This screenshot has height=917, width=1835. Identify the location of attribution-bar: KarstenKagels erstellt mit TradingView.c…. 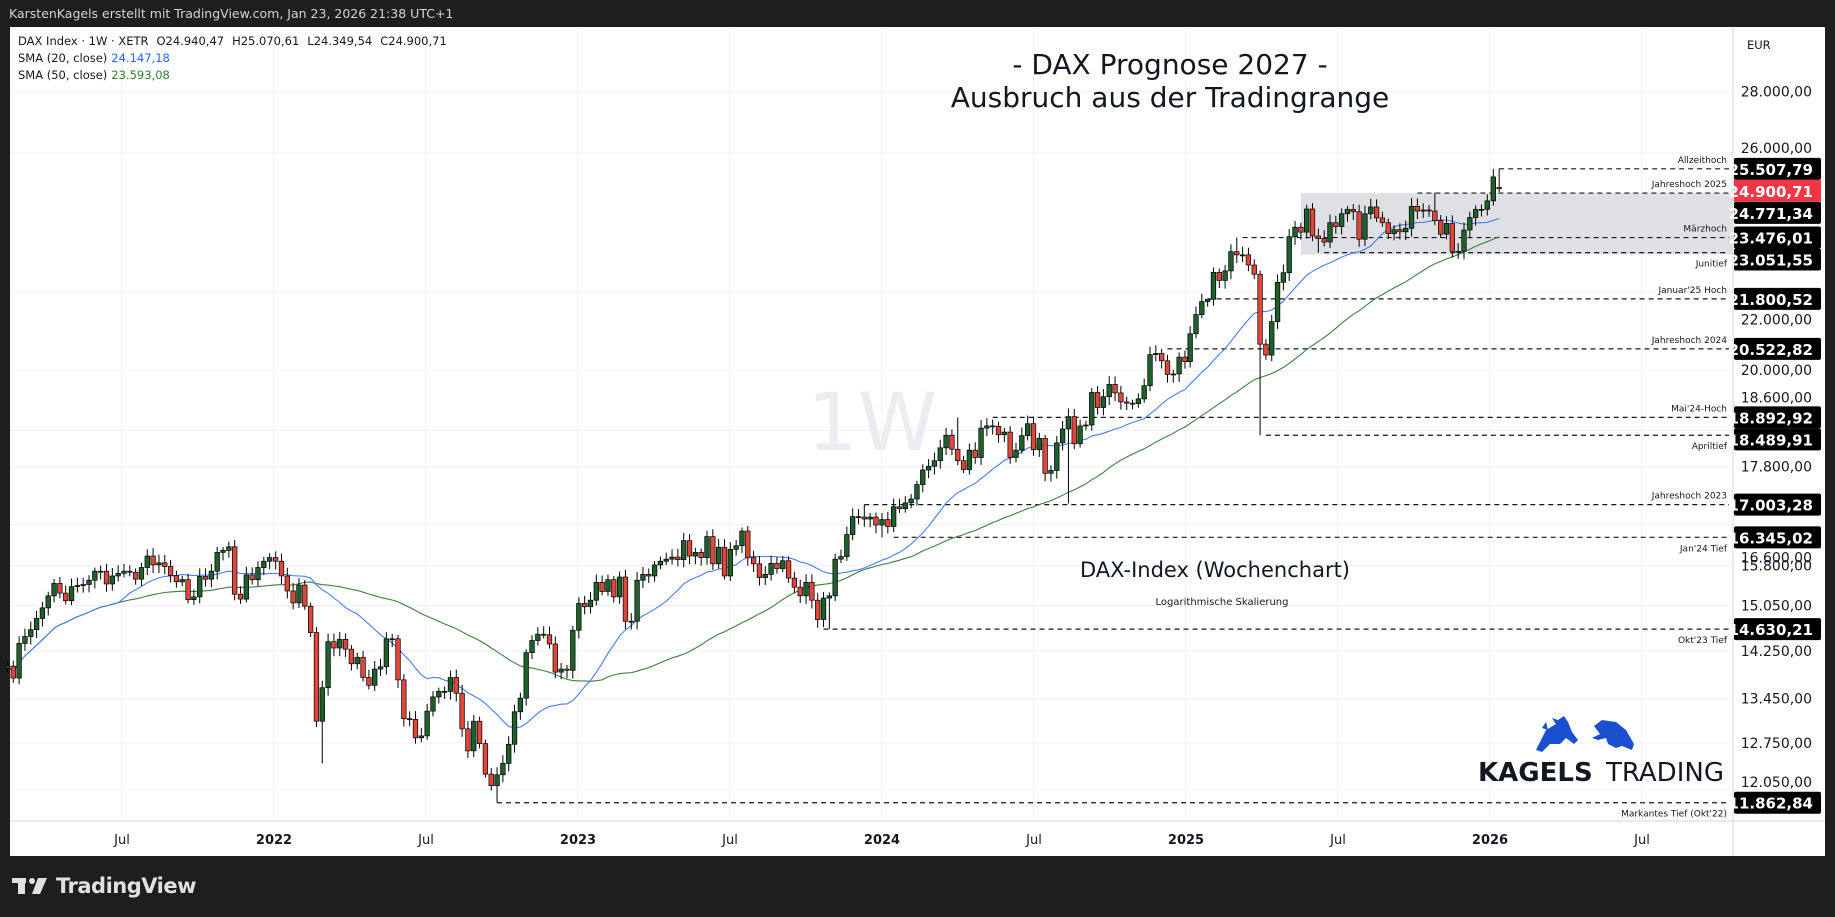
(917, 13).